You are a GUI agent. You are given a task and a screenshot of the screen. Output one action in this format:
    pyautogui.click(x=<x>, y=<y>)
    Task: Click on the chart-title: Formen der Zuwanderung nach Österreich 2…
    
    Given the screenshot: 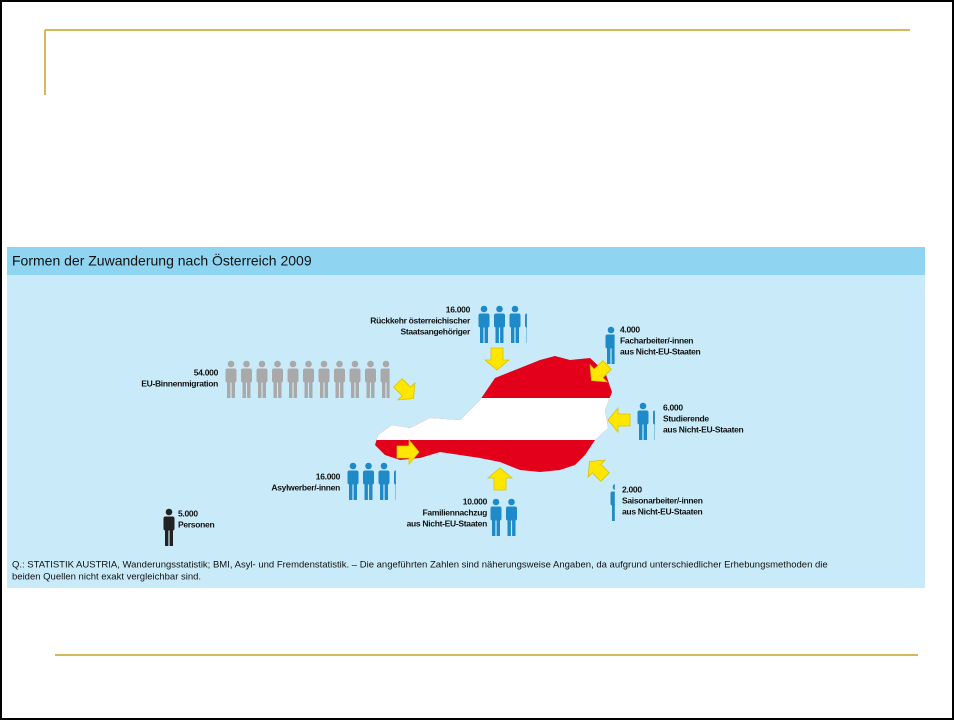 What is the action you would take?
    pyautogui.click(x=162, y=260)
    